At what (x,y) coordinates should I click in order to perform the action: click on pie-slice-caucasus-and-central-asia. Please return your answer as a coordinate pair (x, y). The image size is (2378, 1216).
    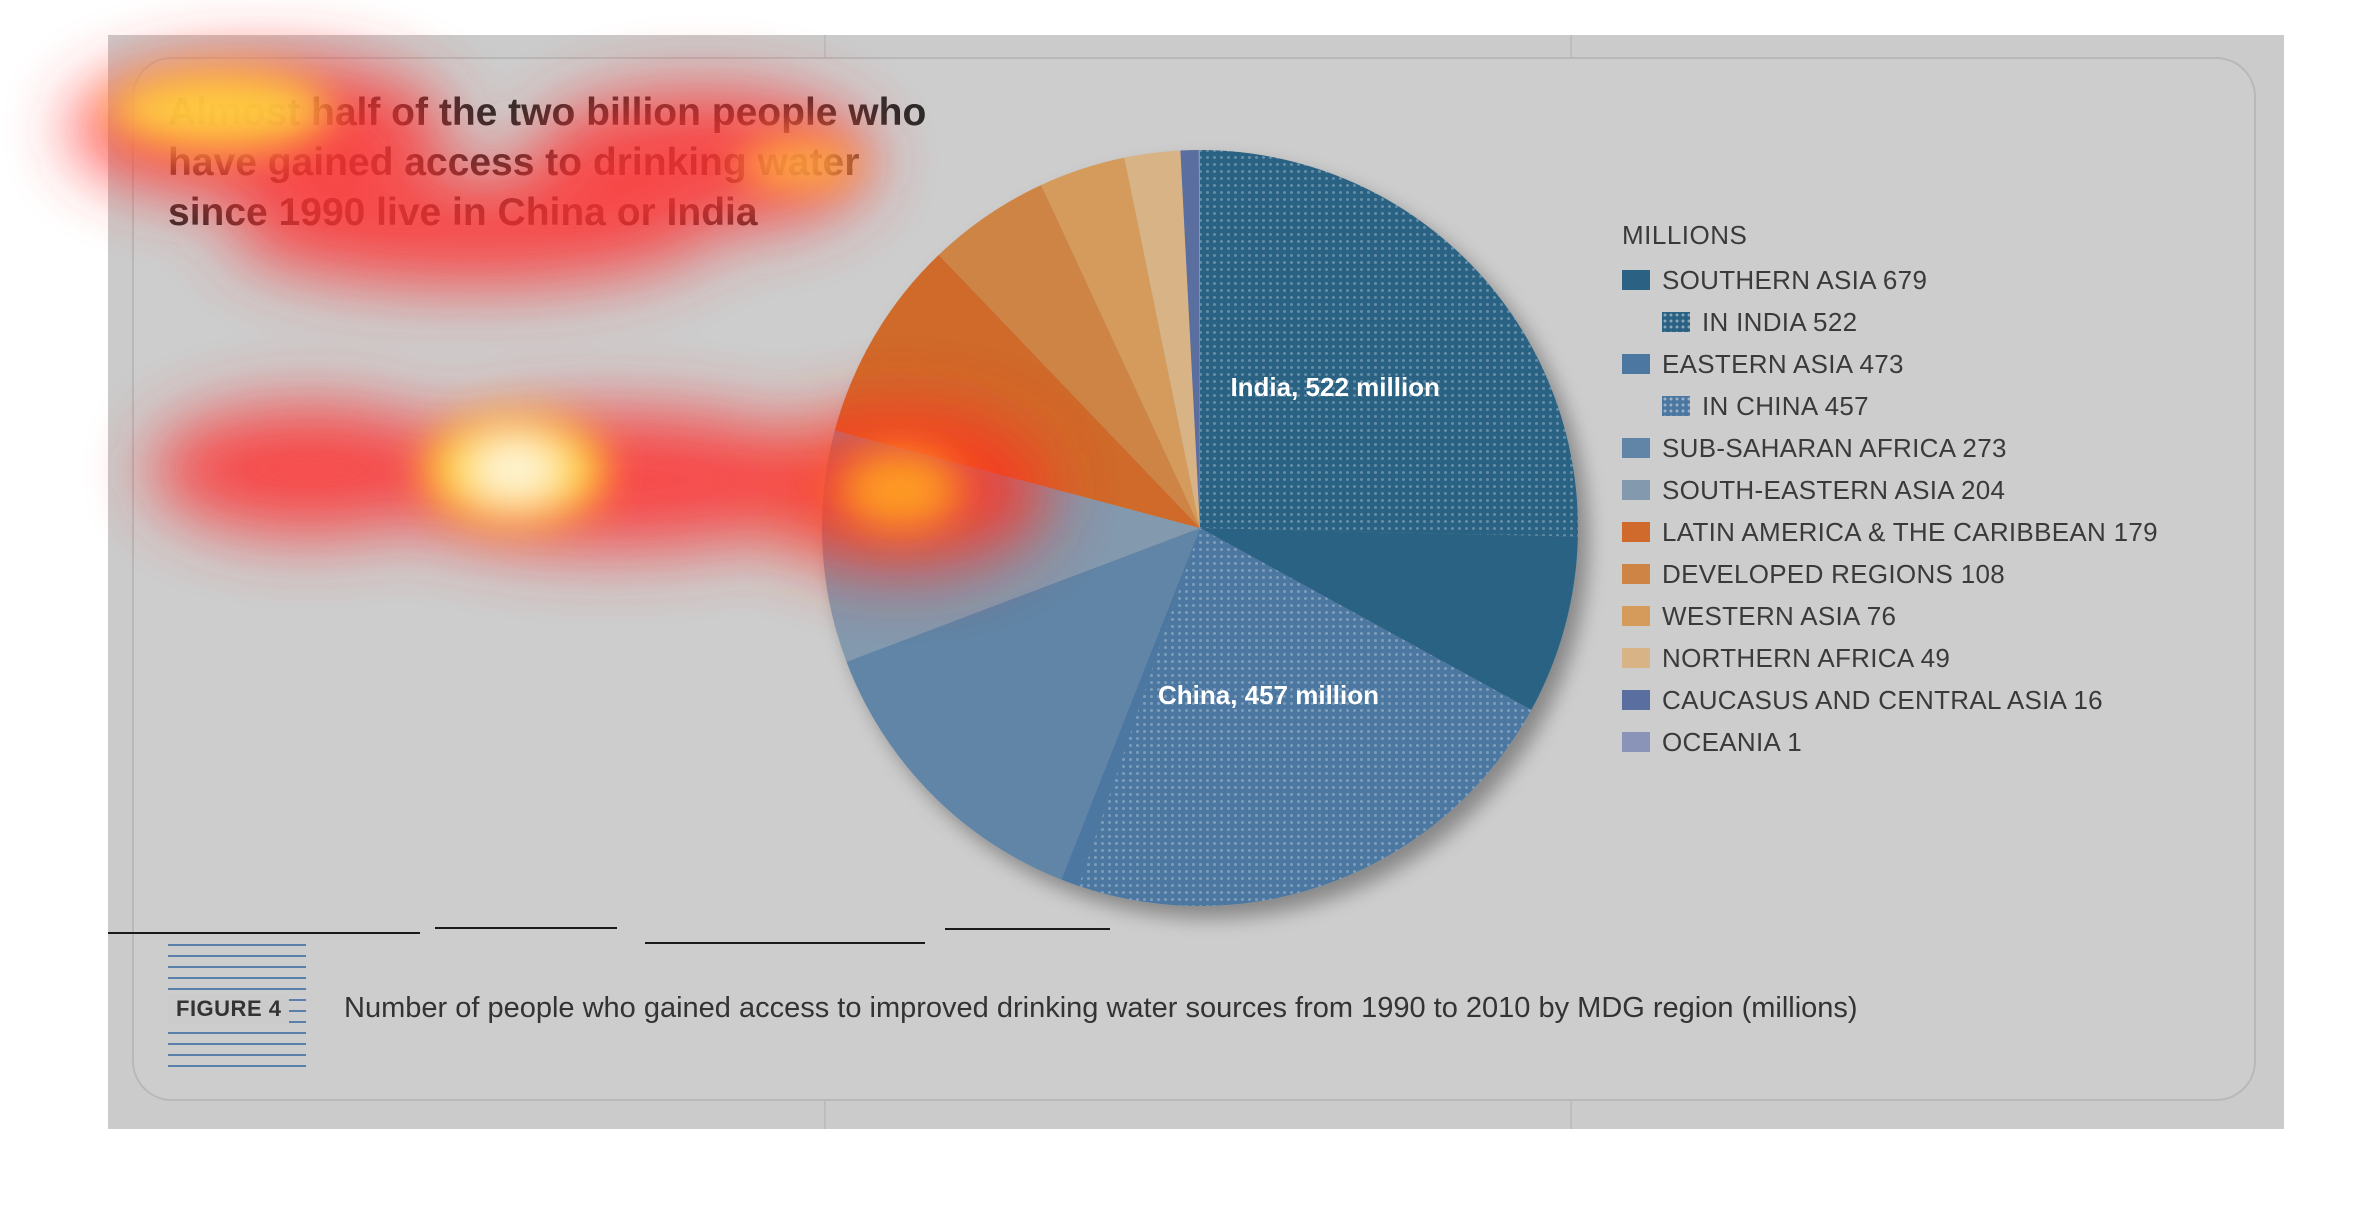
    Looking at the image, I should click on (1190, 339).